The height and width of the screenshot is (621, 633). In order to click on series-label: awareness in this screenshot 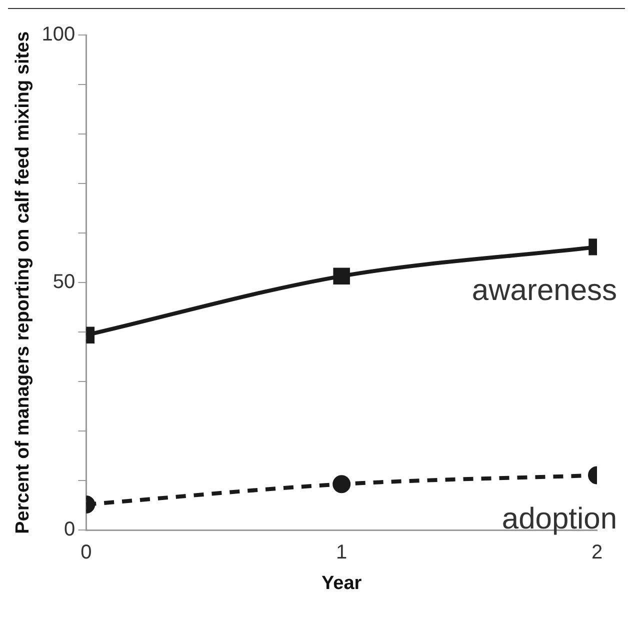, I will do `click(544, 291)`.